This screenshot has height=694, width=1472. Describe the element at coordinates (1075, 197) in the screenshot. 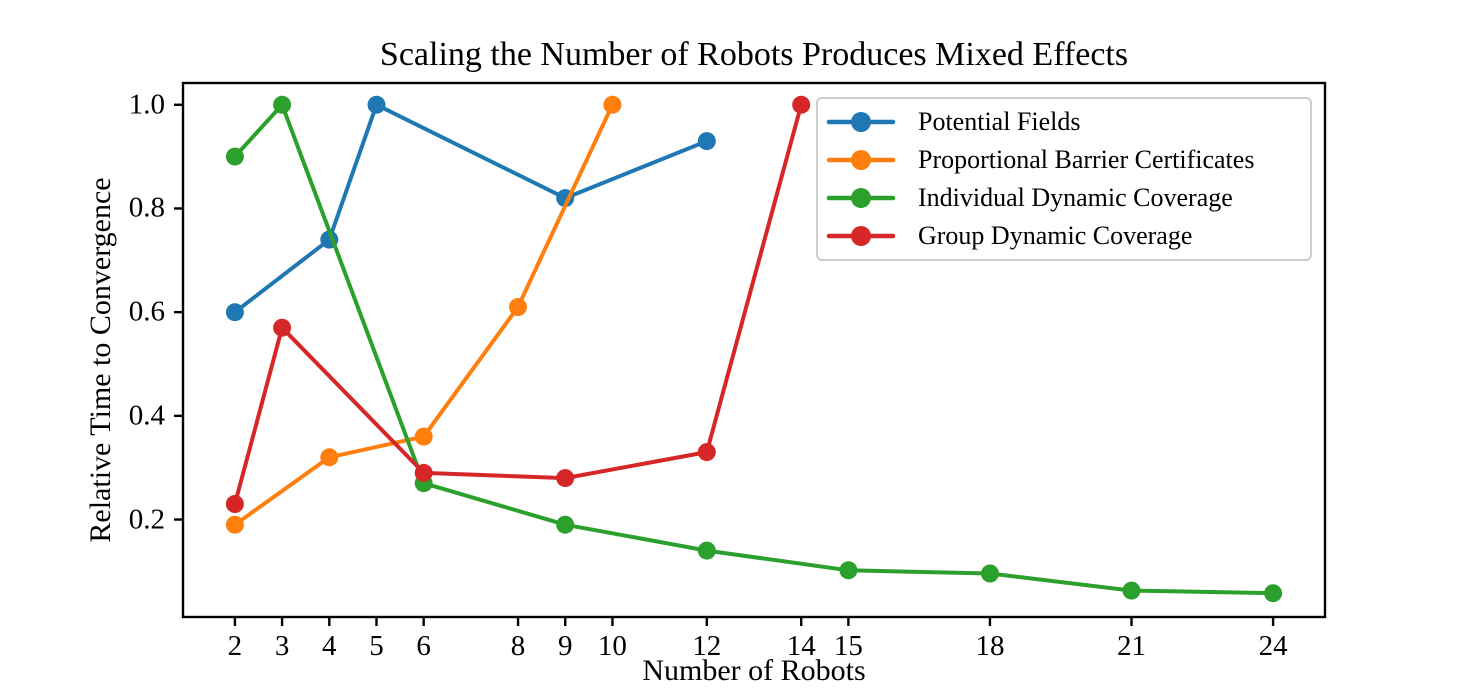

I see `legend-item-label: Individual Dynamic Coverage` at that location.